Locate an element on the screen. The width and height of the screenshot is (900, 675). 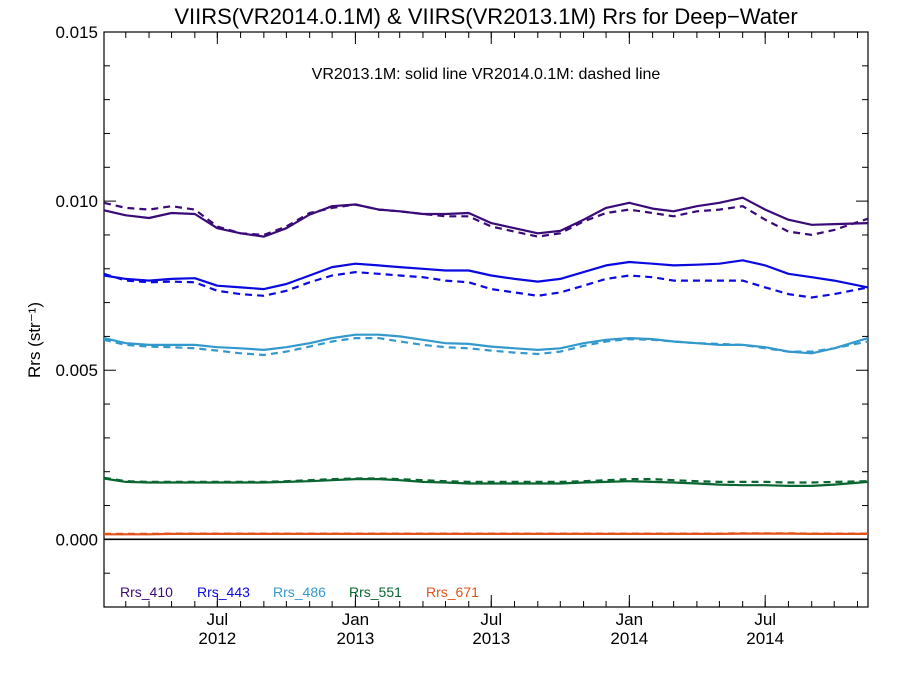
series-line-rrs-410-dashed is located at coordinates (486, 219).